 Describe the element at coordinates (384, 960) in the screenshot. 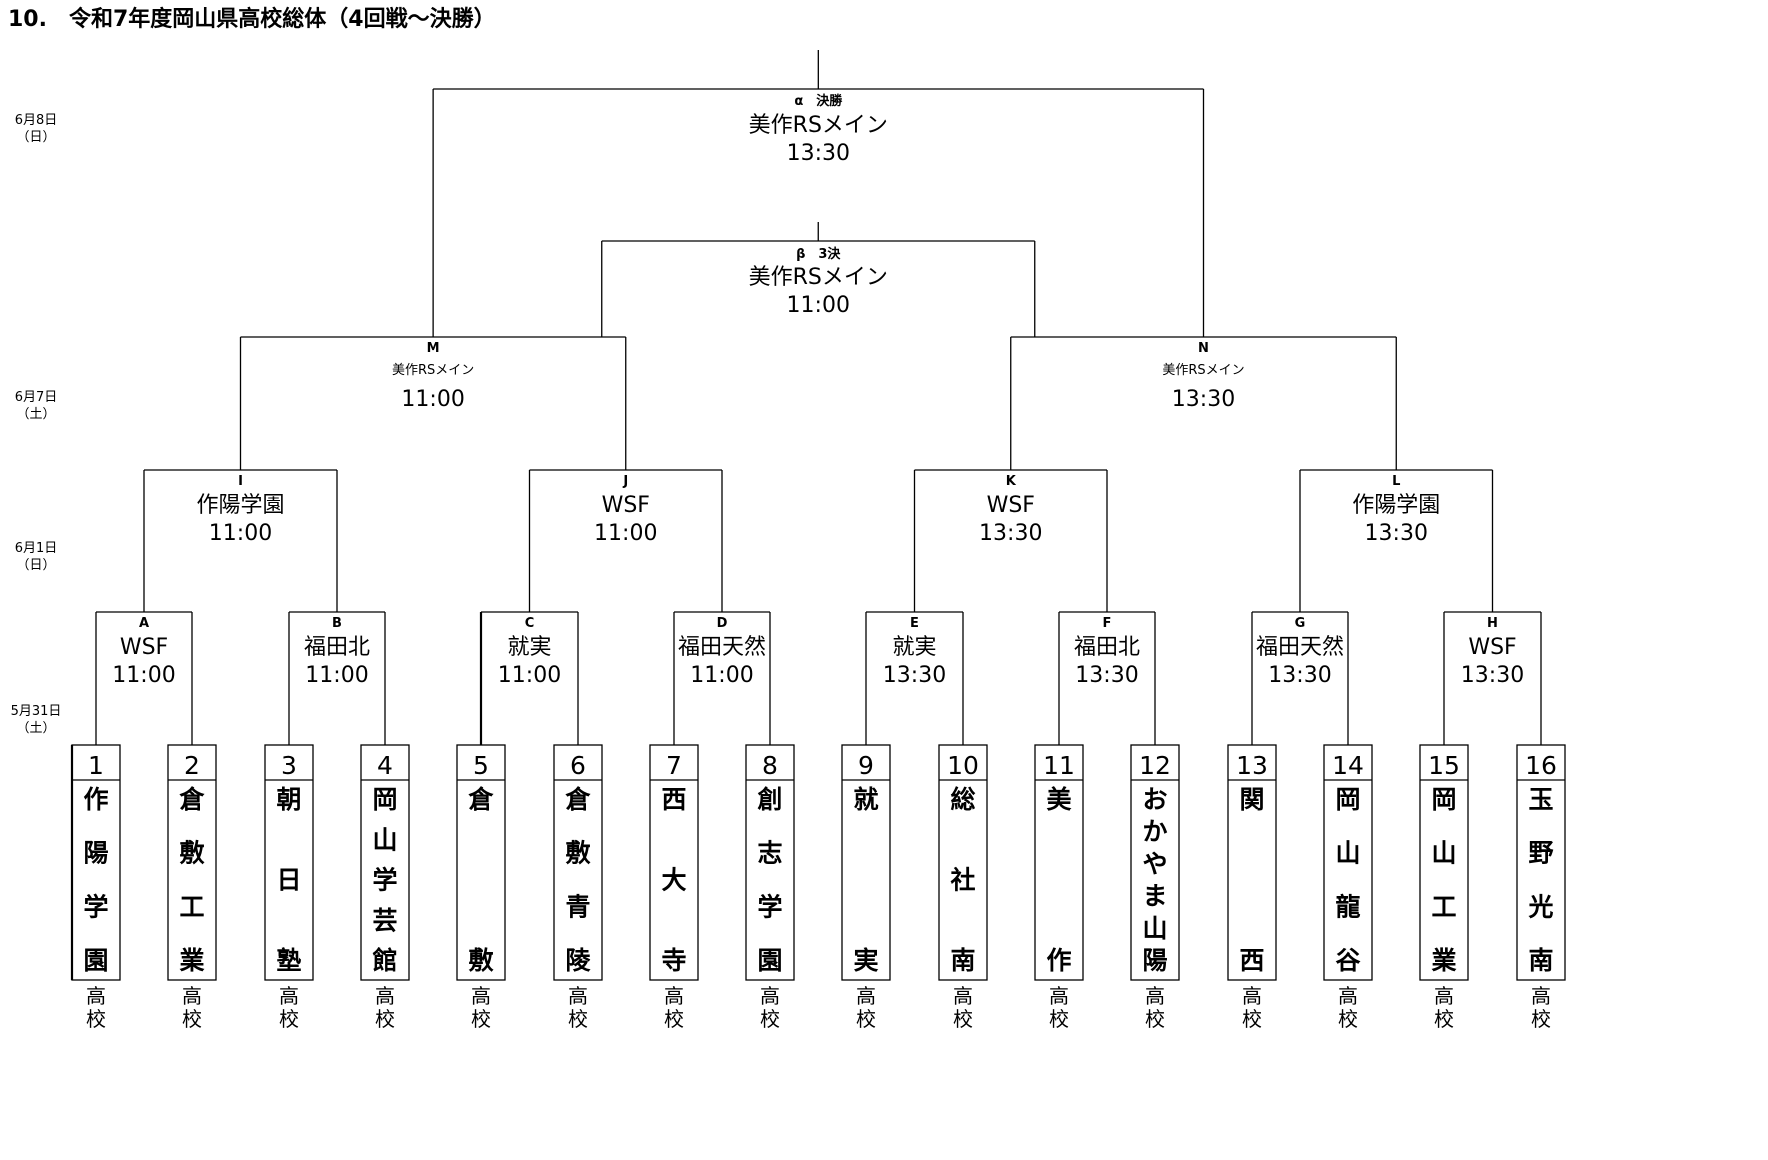

I see `team-name-char: 館` at that location.